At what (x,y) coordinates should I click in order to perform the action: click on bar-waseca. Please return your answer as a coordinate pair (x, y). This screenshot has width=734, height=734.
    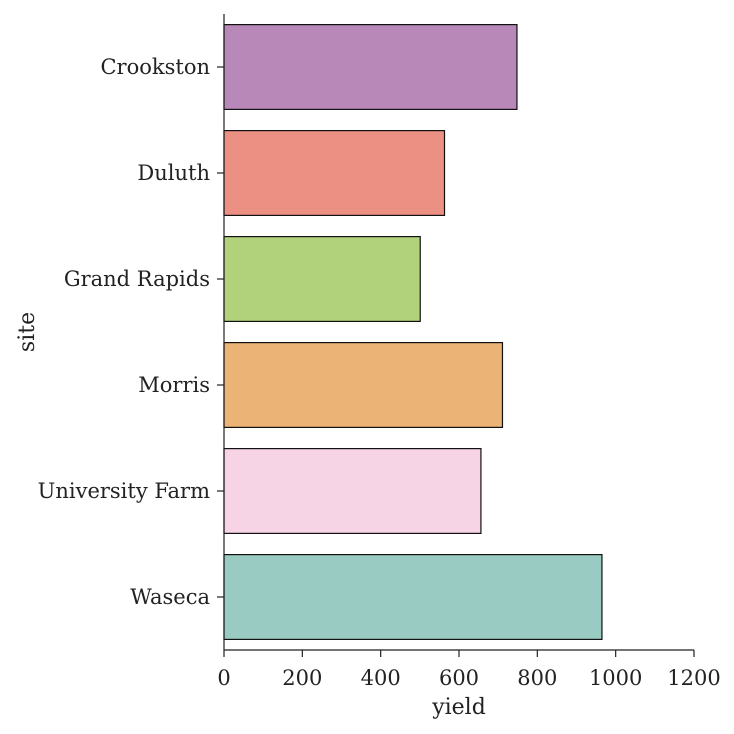
    Looking at the image, I should click on (413, 596).